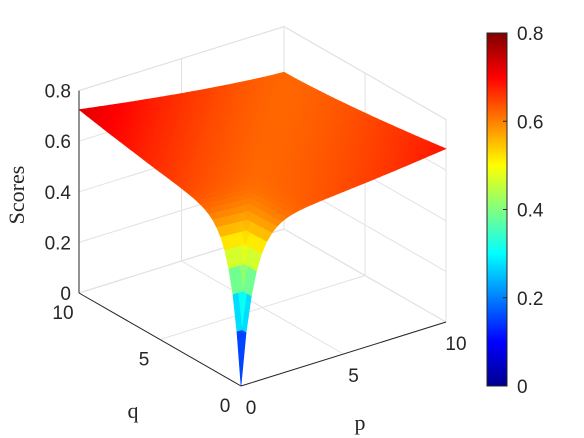 The width and height of the screenshot is (584, 438). Describe the element at coordinates (65, 294) in the screenshot. I see `z-tick-label: 0` at that location.